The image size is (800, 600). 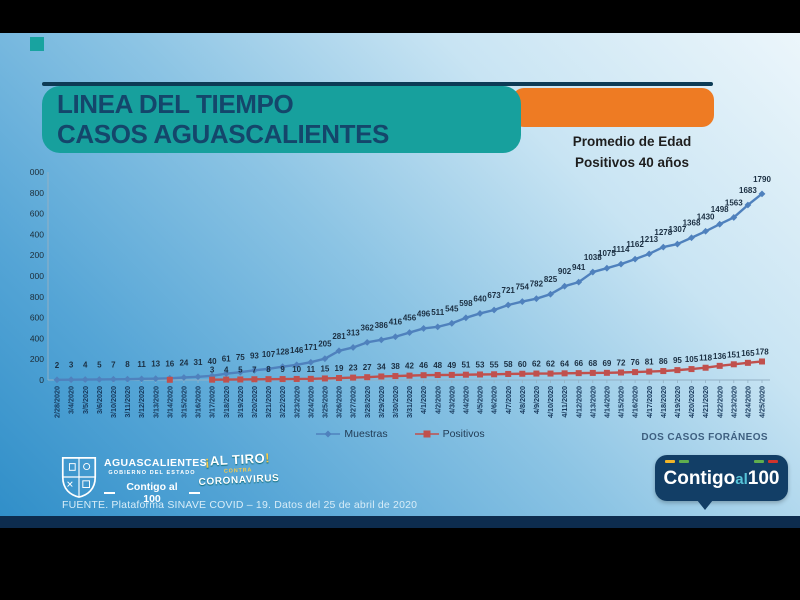 What do you see at coordinates (381, 402) in the screenshot?
I see `svg-text: 3/29/2020` at bounding box center [381, 402].